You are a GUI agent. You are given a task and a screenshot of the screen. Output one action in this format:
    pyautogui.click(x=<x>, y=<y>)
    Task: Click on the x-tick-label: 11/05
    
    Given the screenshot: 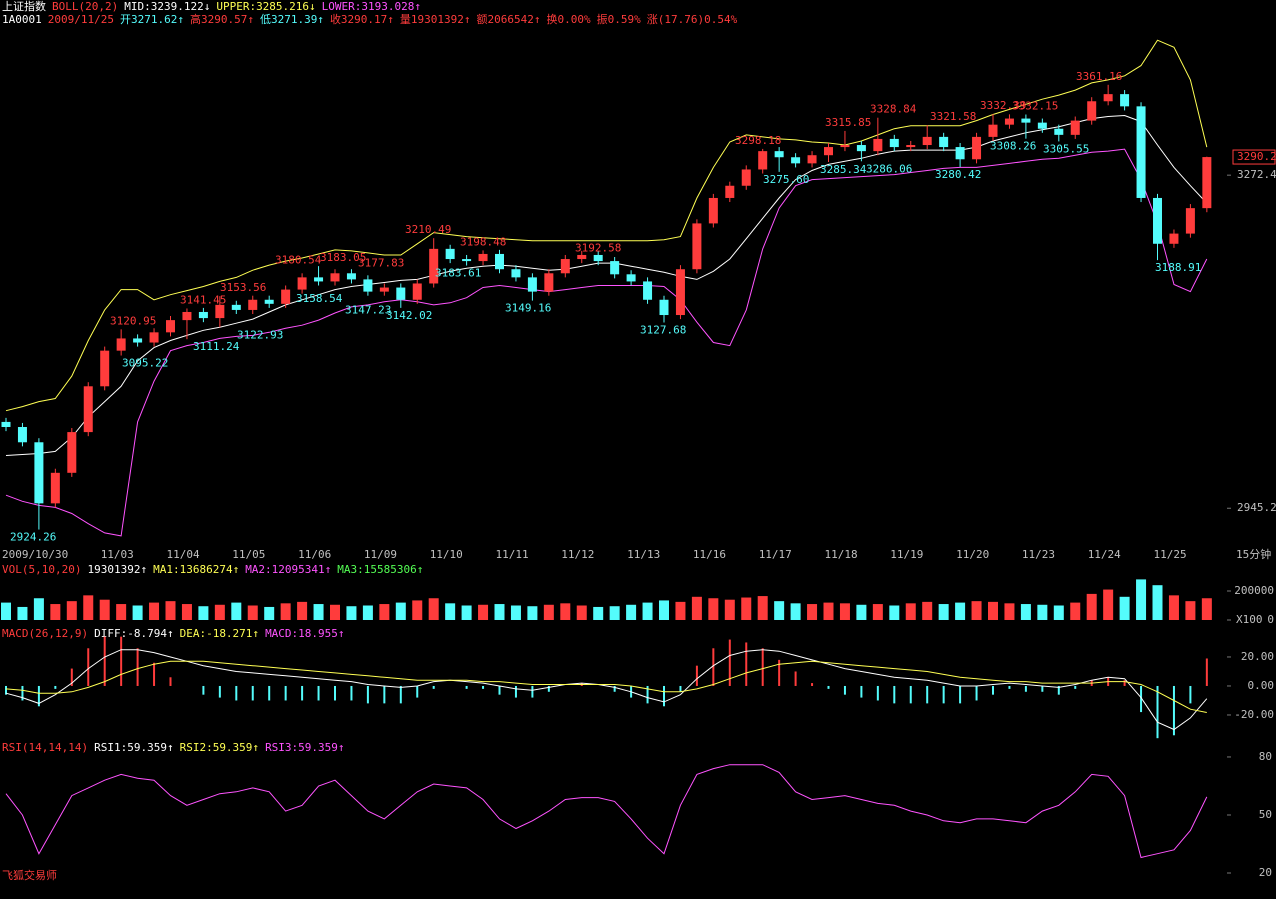 What is the action you would take?
    pyautogui.click(x=248, y=554)
    